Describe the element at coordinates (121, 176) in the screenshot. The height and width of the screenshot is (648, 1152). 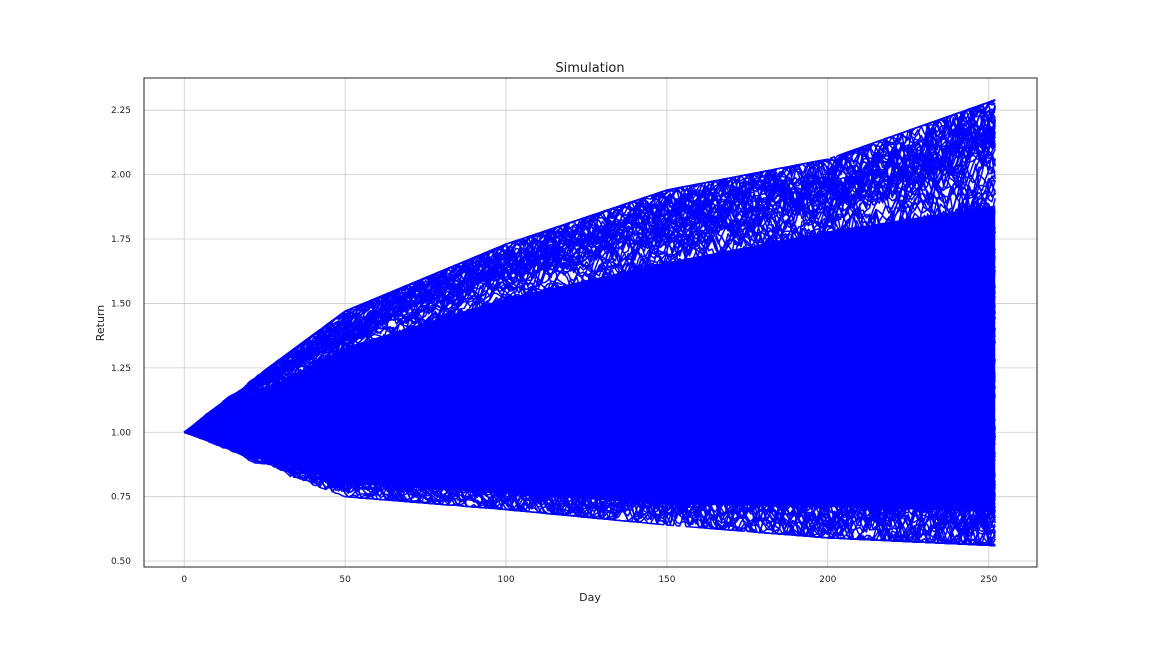
I see `y-tick-label: 2.00` at that location.